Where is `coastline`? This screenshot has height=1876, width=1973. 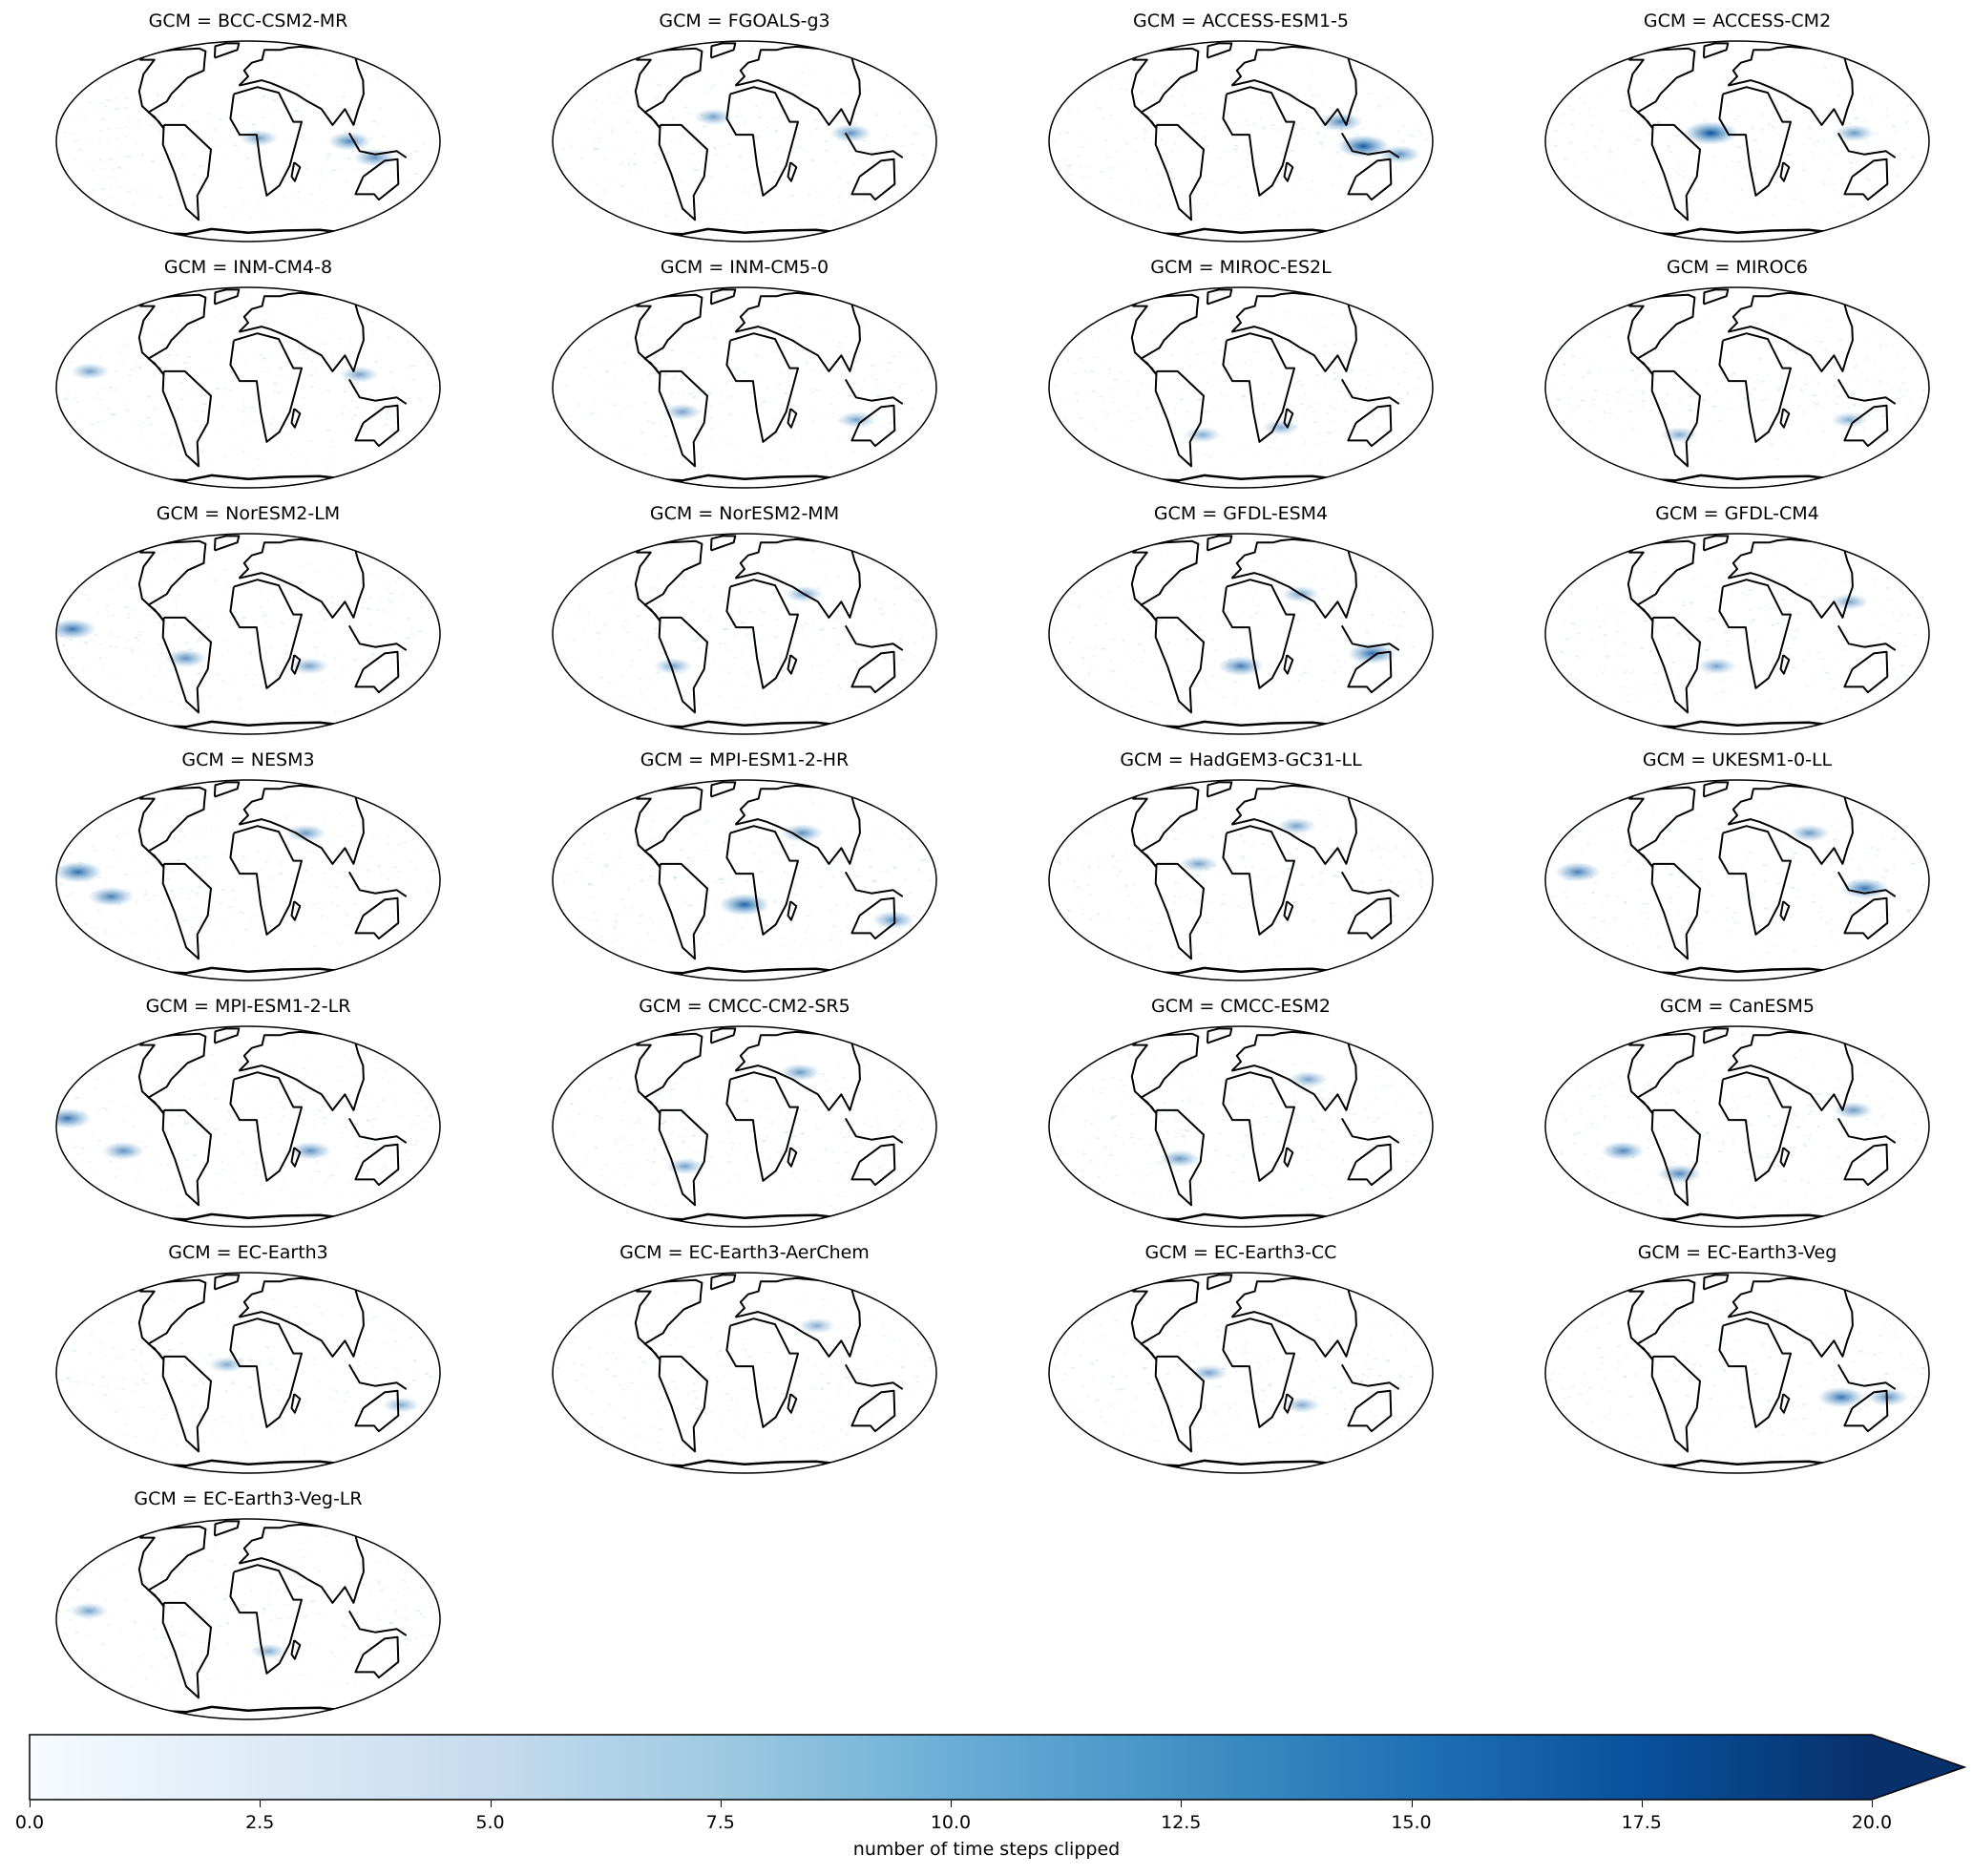
coastline is located at coordinates (874, 145).